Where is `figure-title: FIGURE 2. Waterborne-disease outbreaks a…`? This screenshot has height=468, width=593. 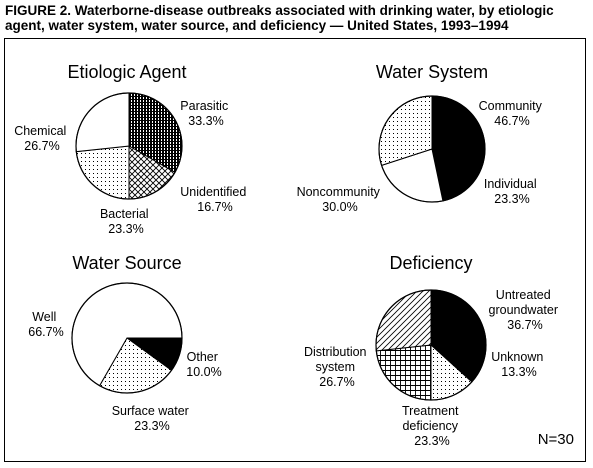 figure-title: FIGURE 2. Waterborne-disease outbreaks a… is located at coordinates (297, 18).